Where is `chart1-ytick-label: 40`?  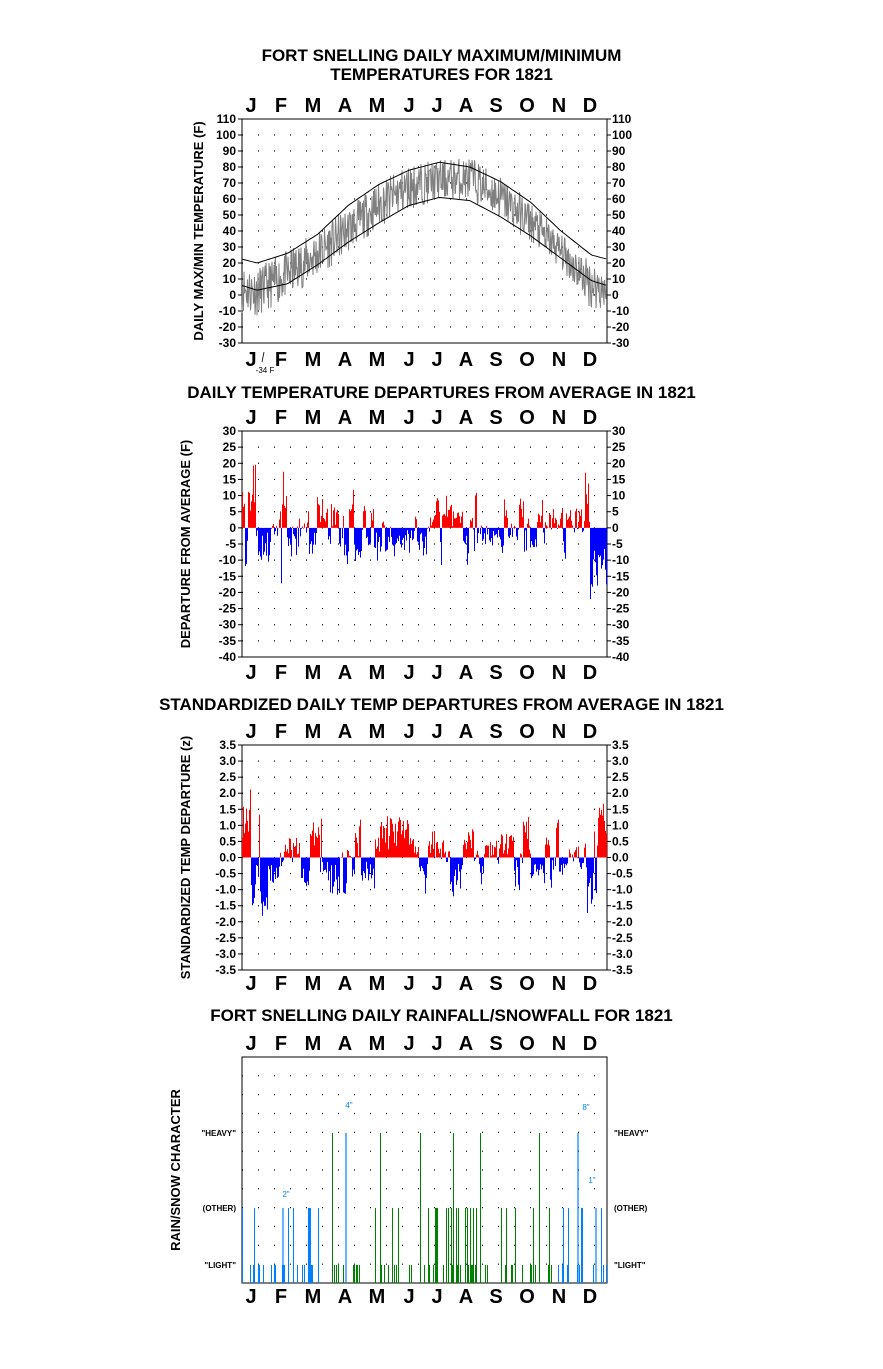 chart1-ytick-label: 40 is located at coordinates (230, 231).